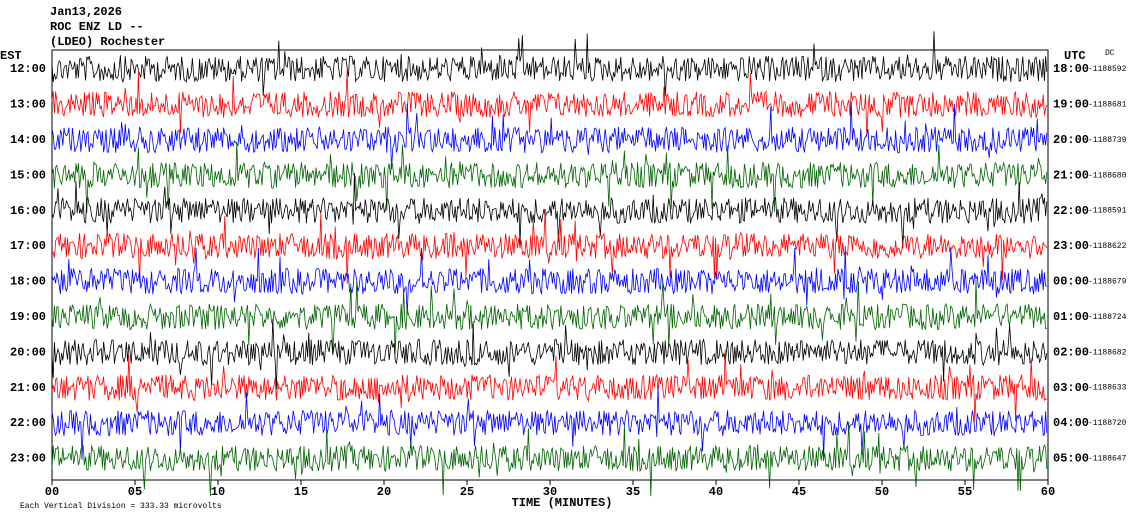 The height and width of the screenshot is (519, 1130). What do you see at coordinates (1110, 53) in the screenshot?
I see `dc-title: DC` at bounding box center [1110, 53].